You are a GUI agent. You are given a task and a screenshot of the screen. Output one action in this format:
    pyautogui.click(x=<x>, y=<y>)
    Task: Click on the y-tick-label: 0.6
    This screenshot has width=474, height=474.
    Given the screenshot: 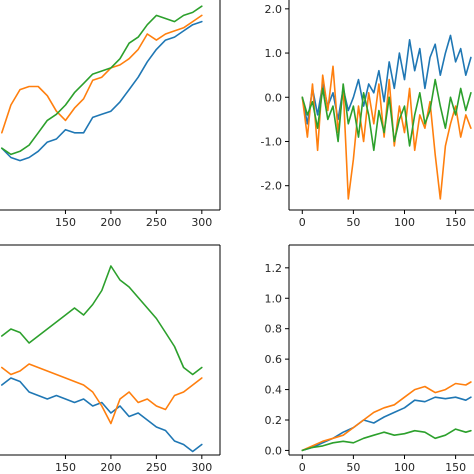 What is the action you would take?
    pyautogui.click(x=274, y=359)
    